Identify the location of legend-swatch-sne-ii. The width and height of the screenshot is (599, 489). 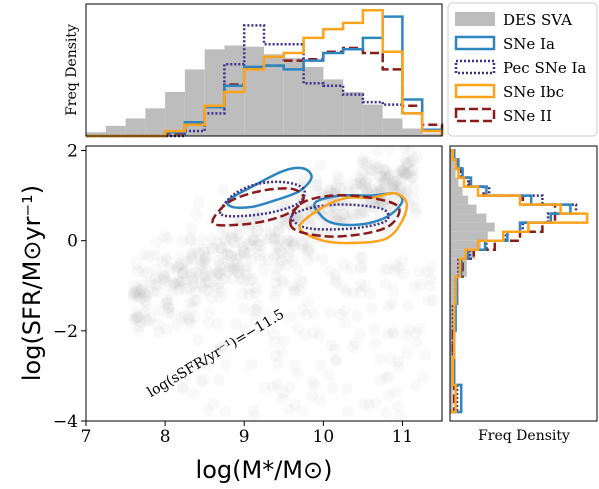
(475, 115).